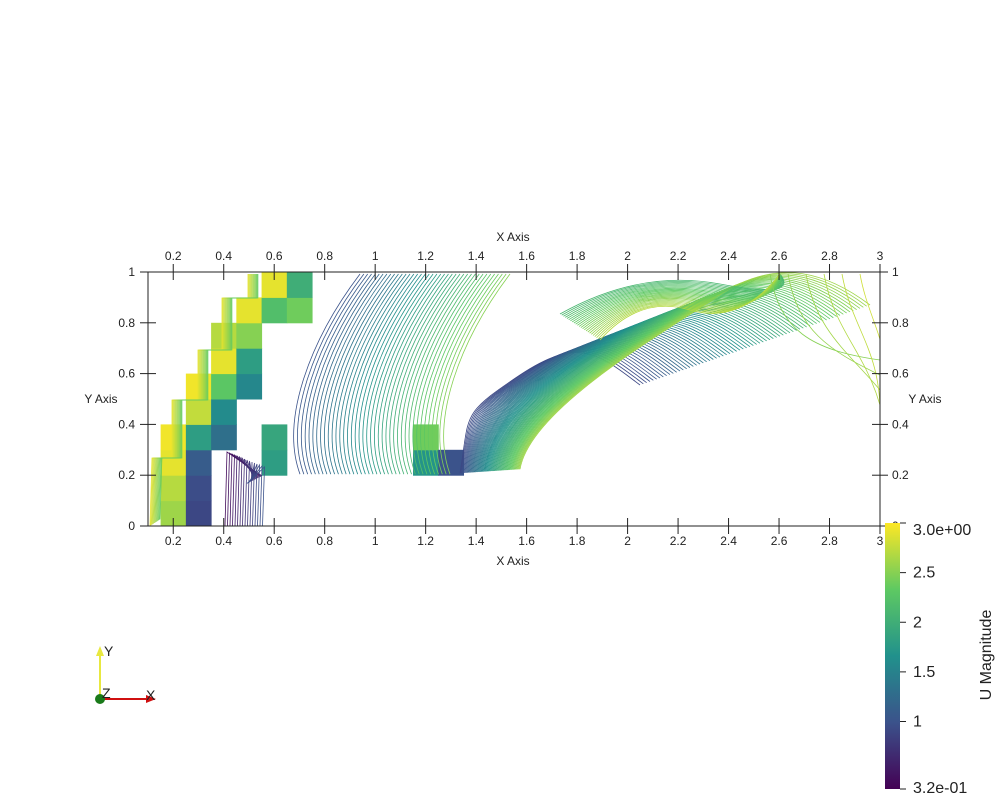  I want to click on x-tick-label-top: 0.8, so click(324, 256).